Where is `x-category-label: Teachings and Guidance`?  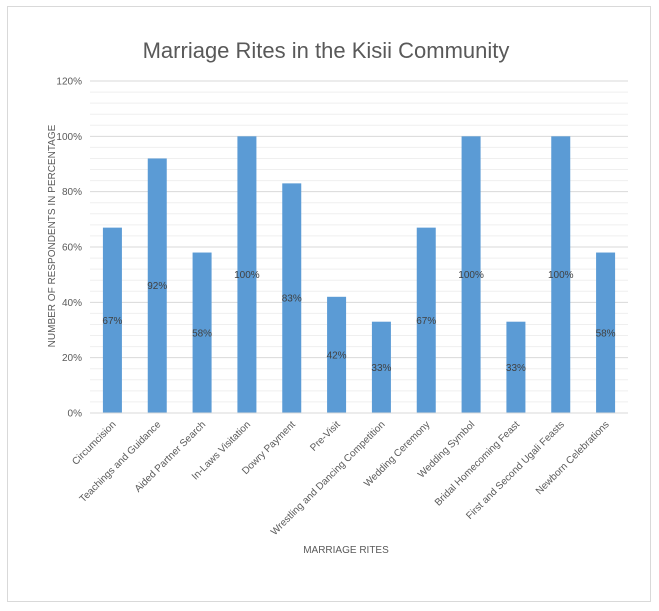 x-category-label: Teachings and Guidance is located at coordinates (121, 462).